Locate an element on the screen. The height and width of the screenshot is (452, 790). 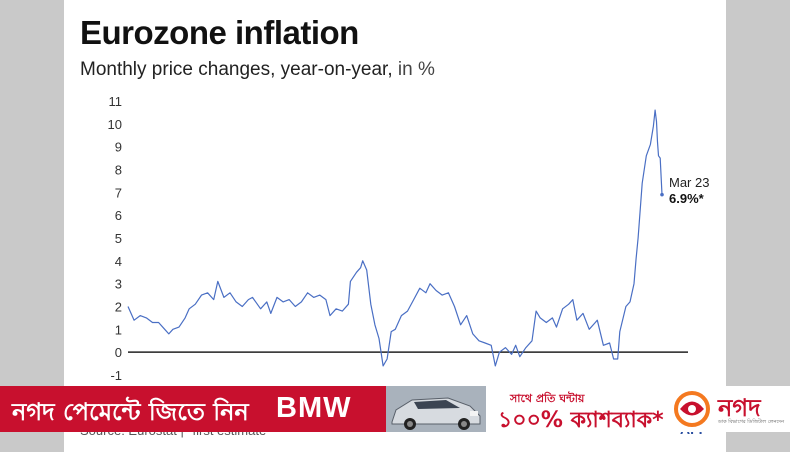
annotation-point is located at coordinates (662, 194).